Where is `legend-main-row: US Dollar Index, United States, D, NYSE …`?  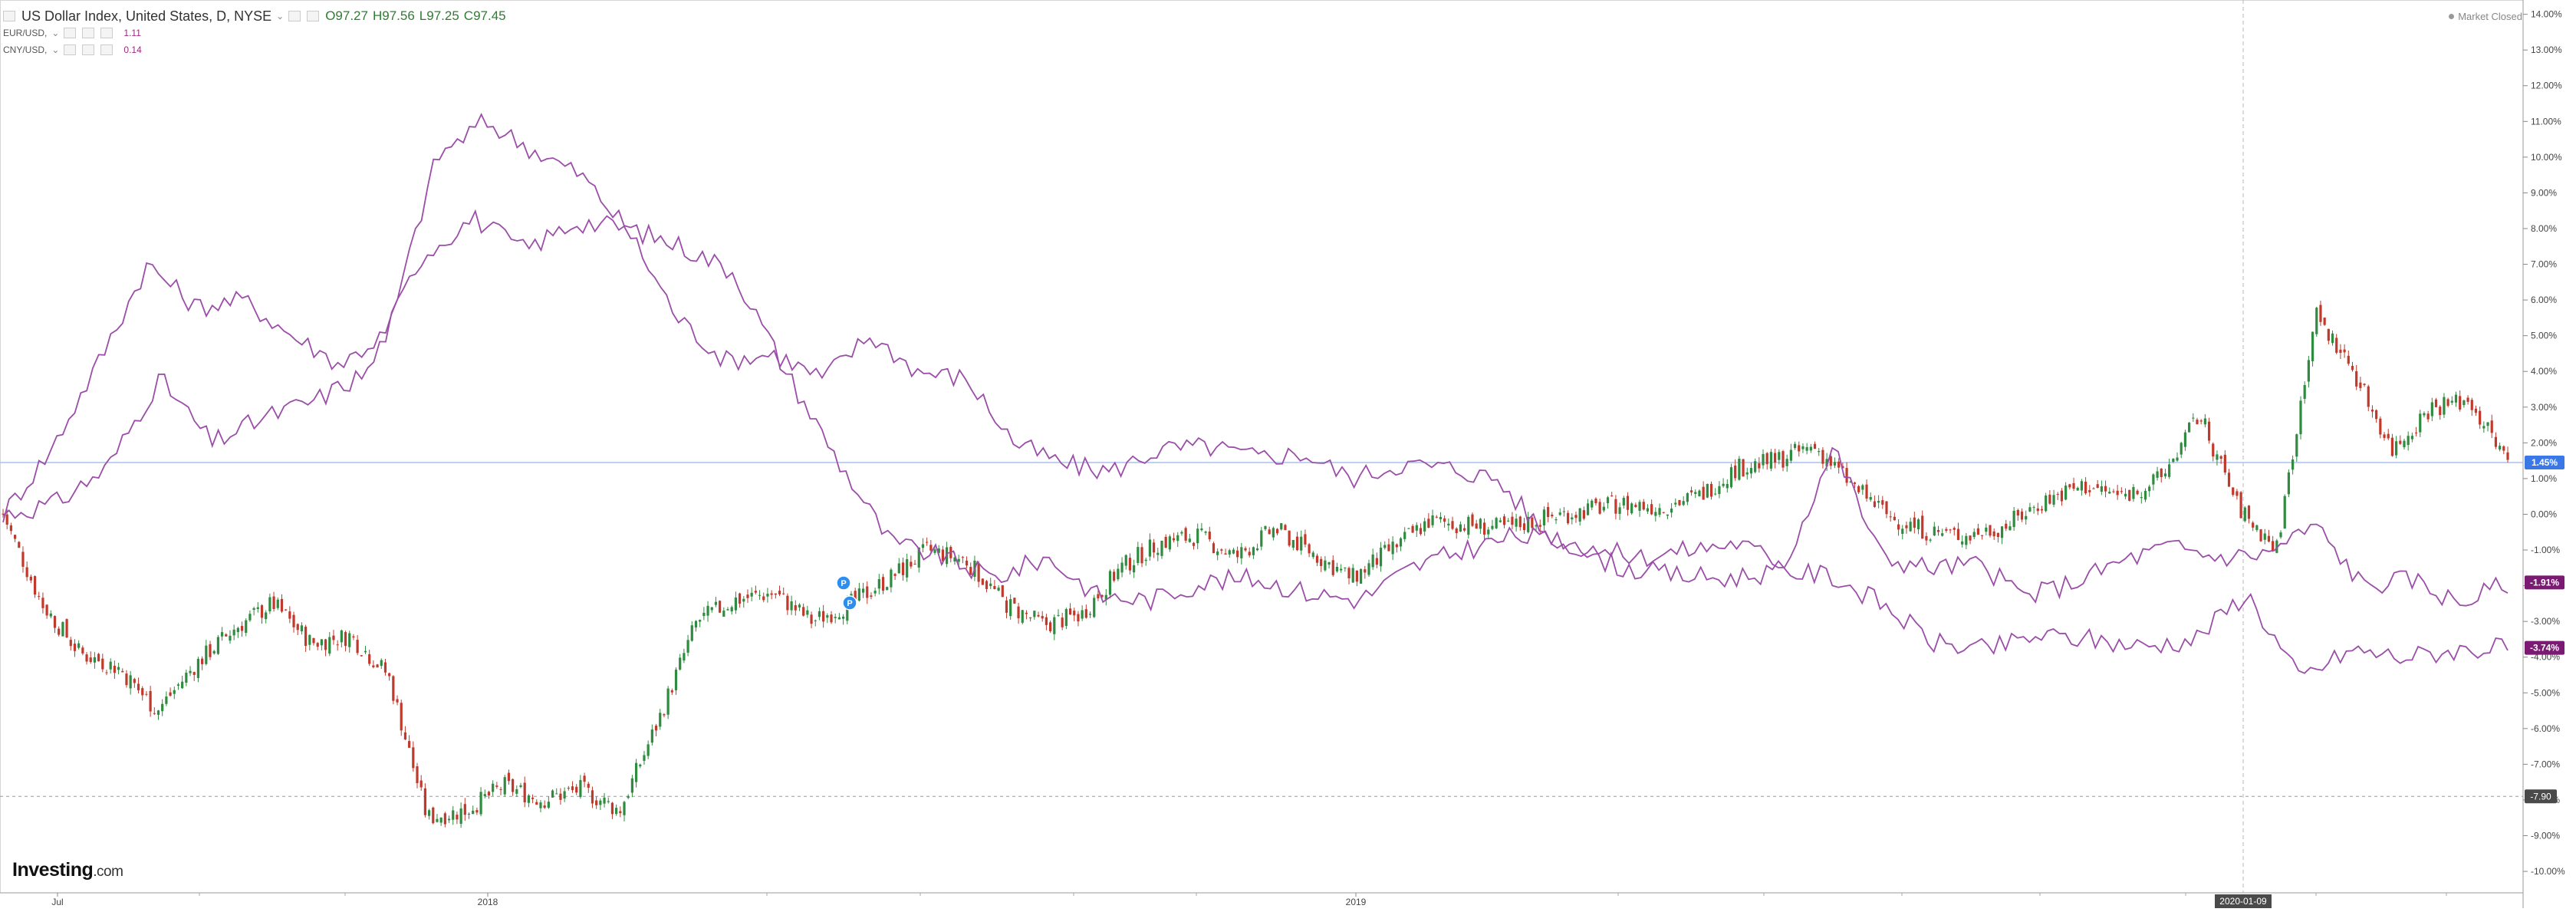
legend-main-row: US Dollar Index, United States, D, NYSE … is located at coordinates (254, 16).